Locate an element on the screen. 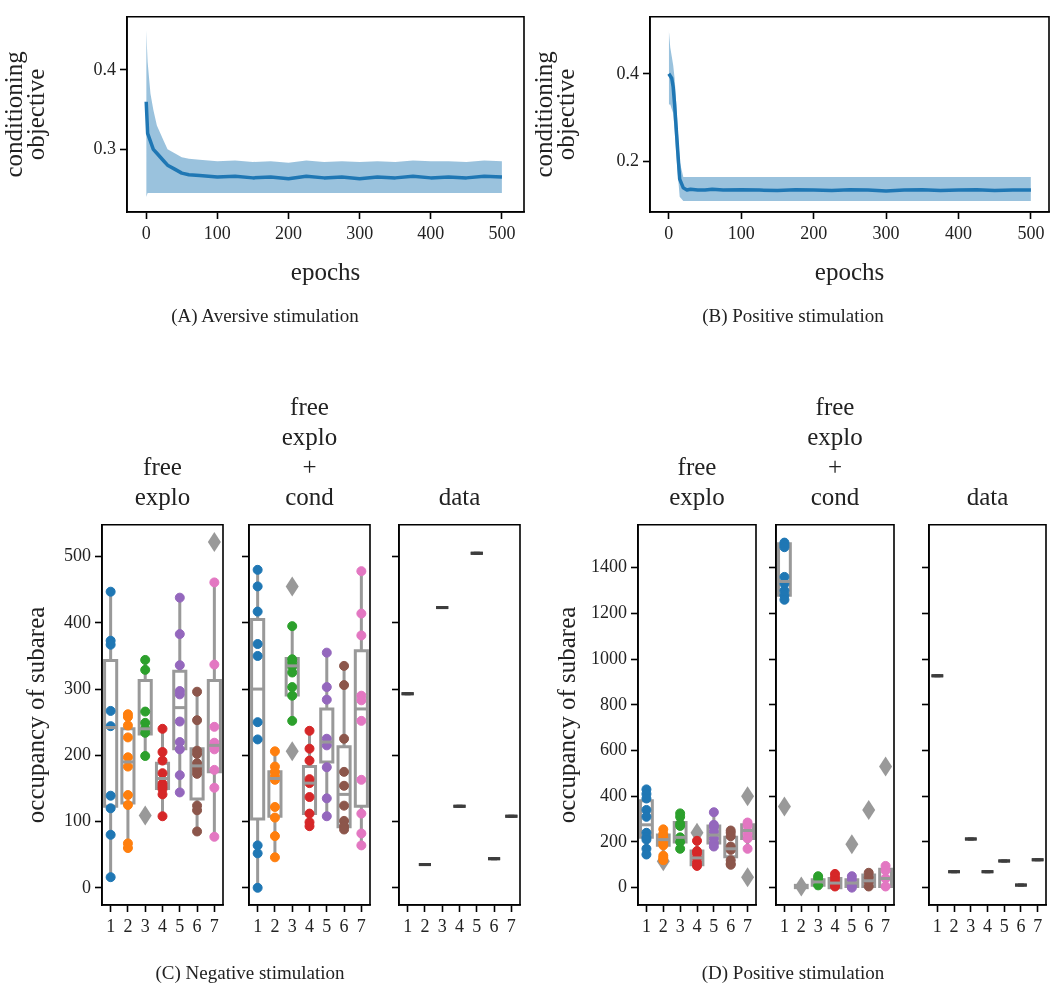 The height and width of the screenshot is (997, 1055). y-tick-label: 500 is located at coordinates (77, 555).